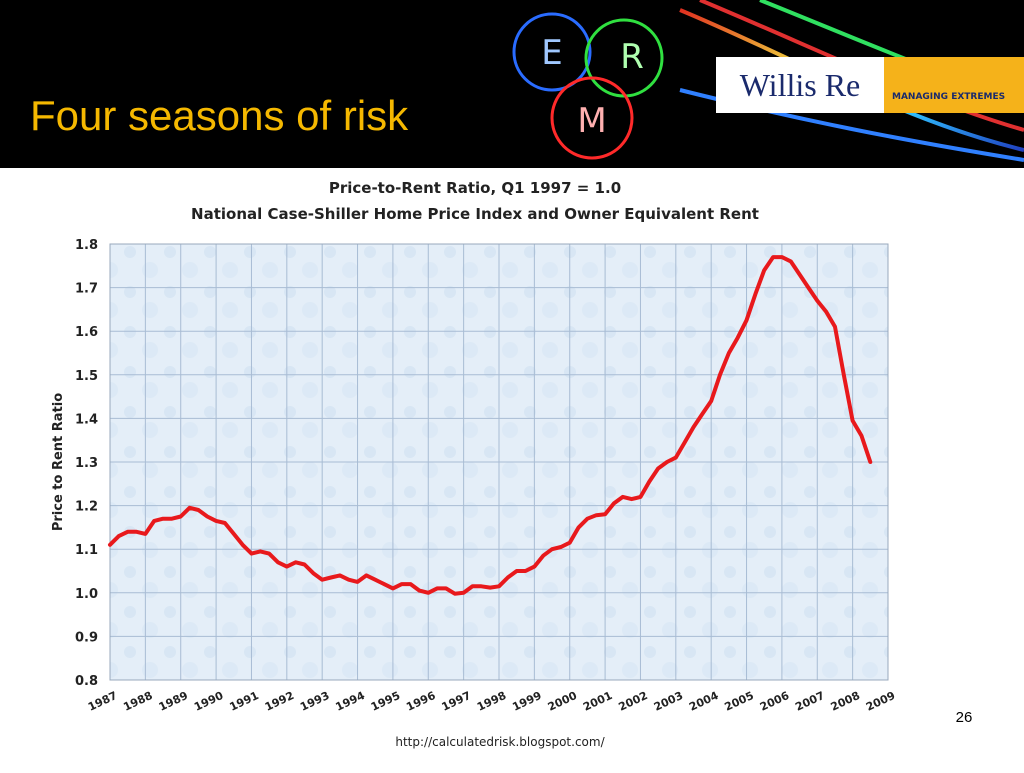  What do you see at coordinates (86, 681) in the screenshot?
I see `y-tick-label: 0.8` at bounding box center [86, 681].